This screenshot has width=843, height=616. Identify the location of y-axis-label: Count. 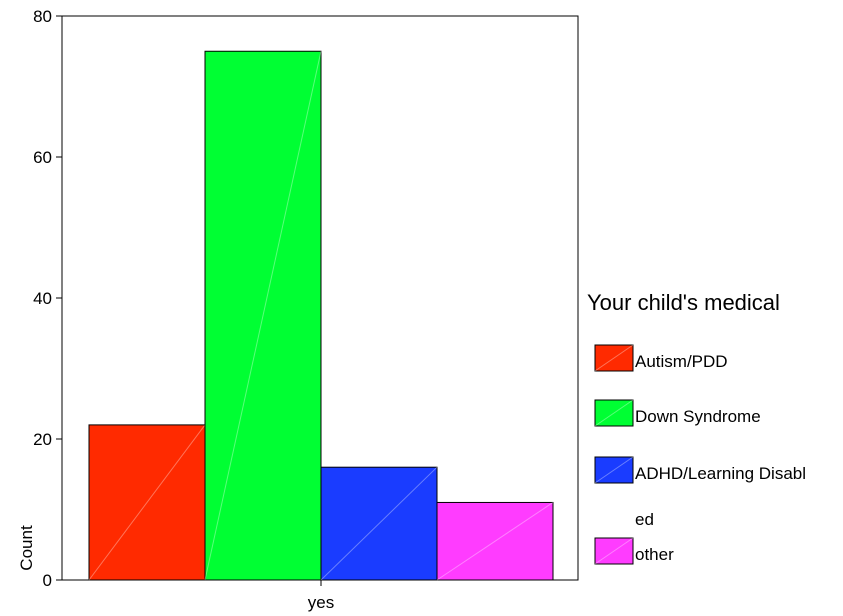
(26, 548).